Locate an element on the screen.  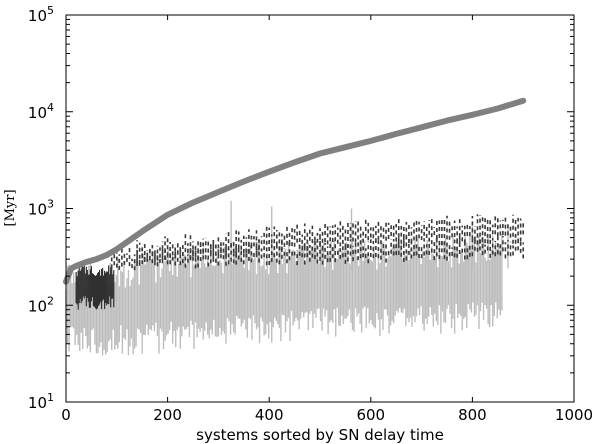
y-tick-label: 10³ is located at coordinates (41, 208).